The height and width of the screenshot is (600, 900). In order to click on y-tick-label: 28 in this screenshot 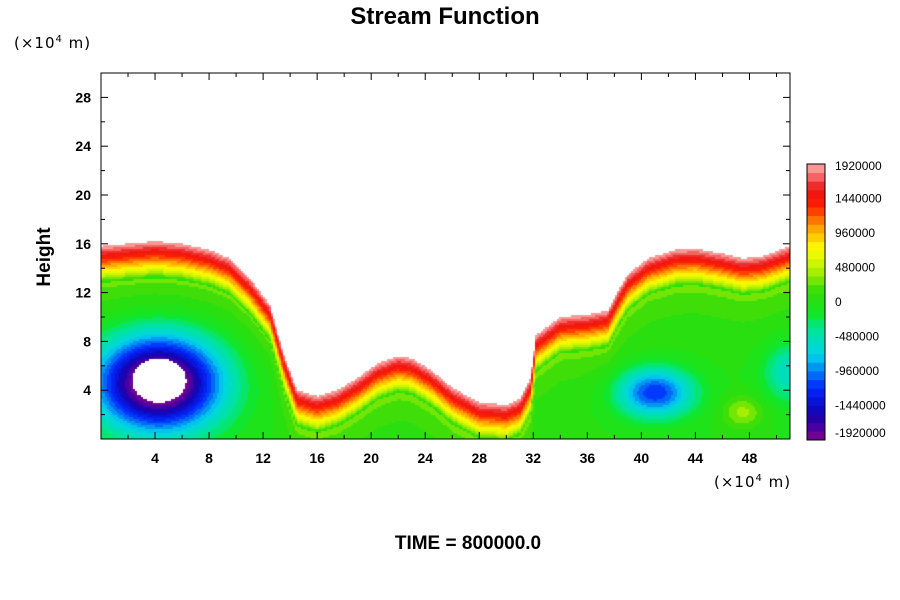, I will do `click(83, 97)`.